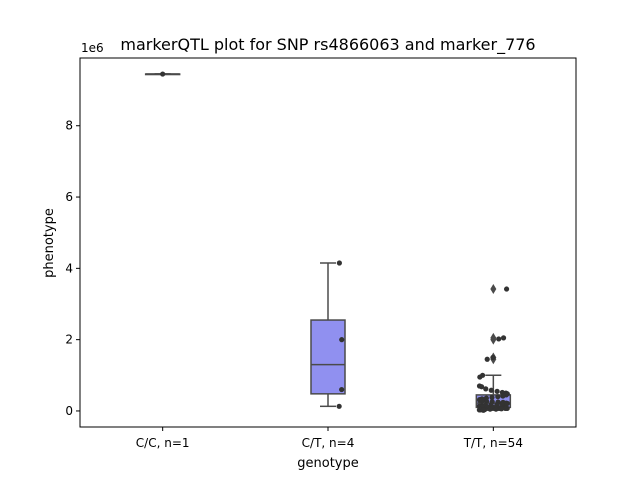 Image resolution: width=640 pixels, height=480 pixels. Describe the element at coordinates (69, 268) in the screenshot. I see `y-tick-label: 4` at that location.